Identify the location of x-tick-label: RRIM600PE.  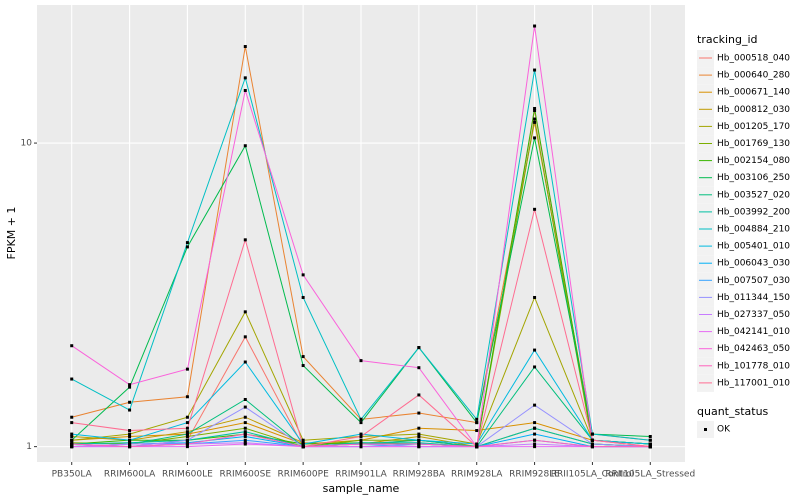
(304, 475).